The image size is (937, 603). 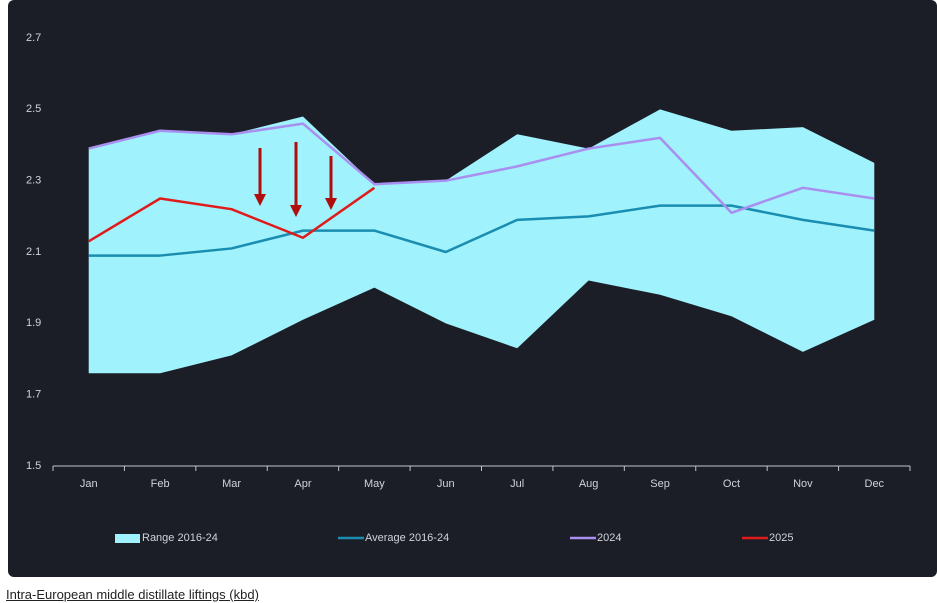 What do you see at coordinates (33, 466) in the screenshot?
I see `y-tick-label: 1.5` at bounding box center [33, 466].